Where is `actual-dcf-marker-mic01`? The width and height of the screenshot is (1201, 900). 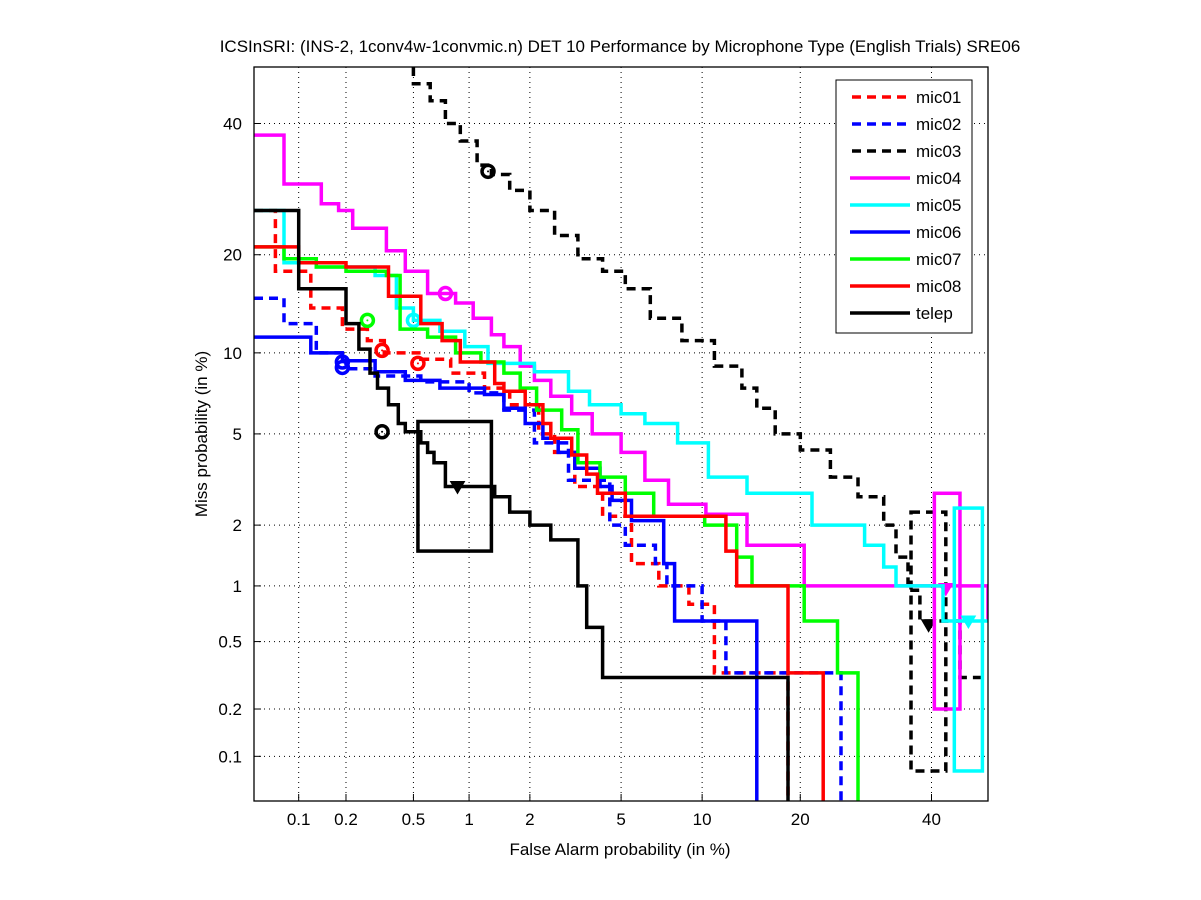 actual-dcf-marker-mic01 is located at coordinates (382, 350).